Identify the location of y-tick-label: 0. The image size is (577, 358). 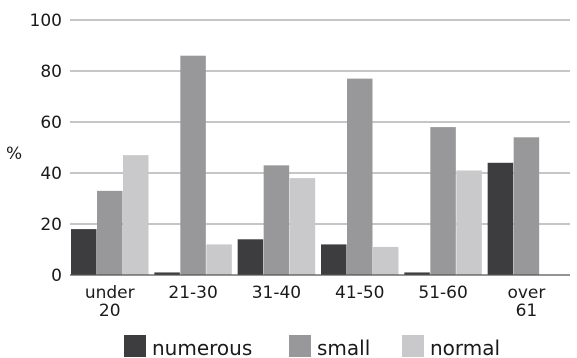
(56, 276).